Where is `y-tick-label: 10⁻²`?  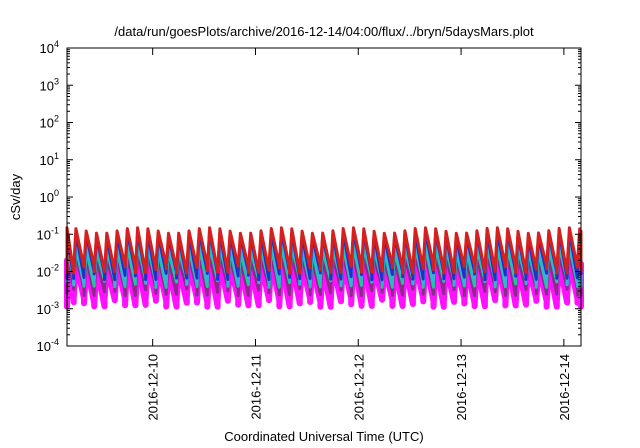
y-tick-label: 10⁻² is located at coordinates (48, 271).